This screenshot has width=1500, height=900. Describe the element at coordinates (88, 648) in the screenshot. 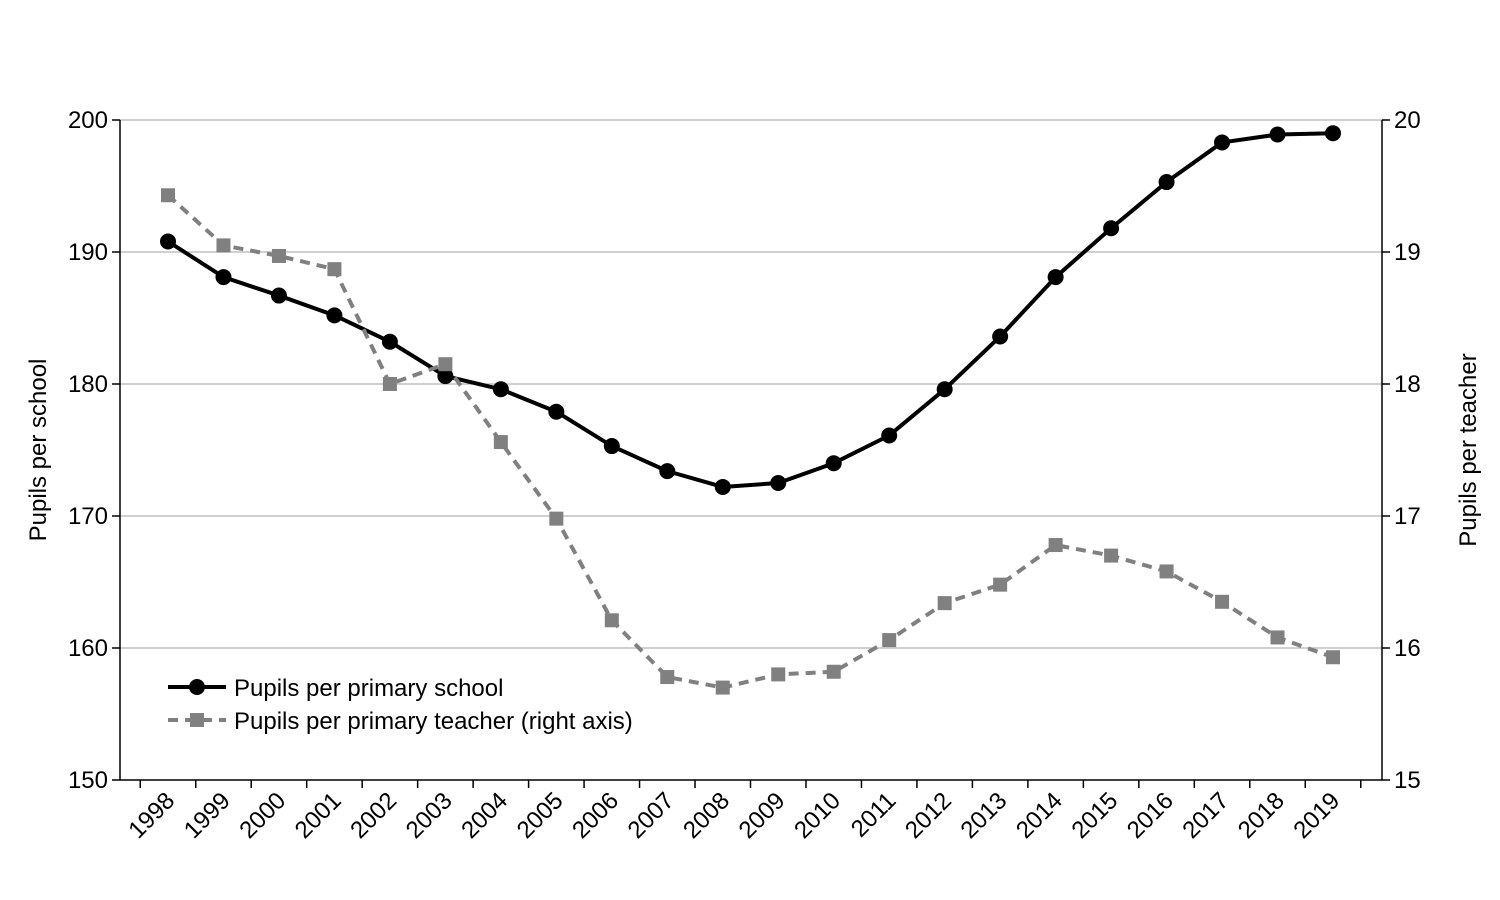

I see `left-tick-label: 160` at that location.